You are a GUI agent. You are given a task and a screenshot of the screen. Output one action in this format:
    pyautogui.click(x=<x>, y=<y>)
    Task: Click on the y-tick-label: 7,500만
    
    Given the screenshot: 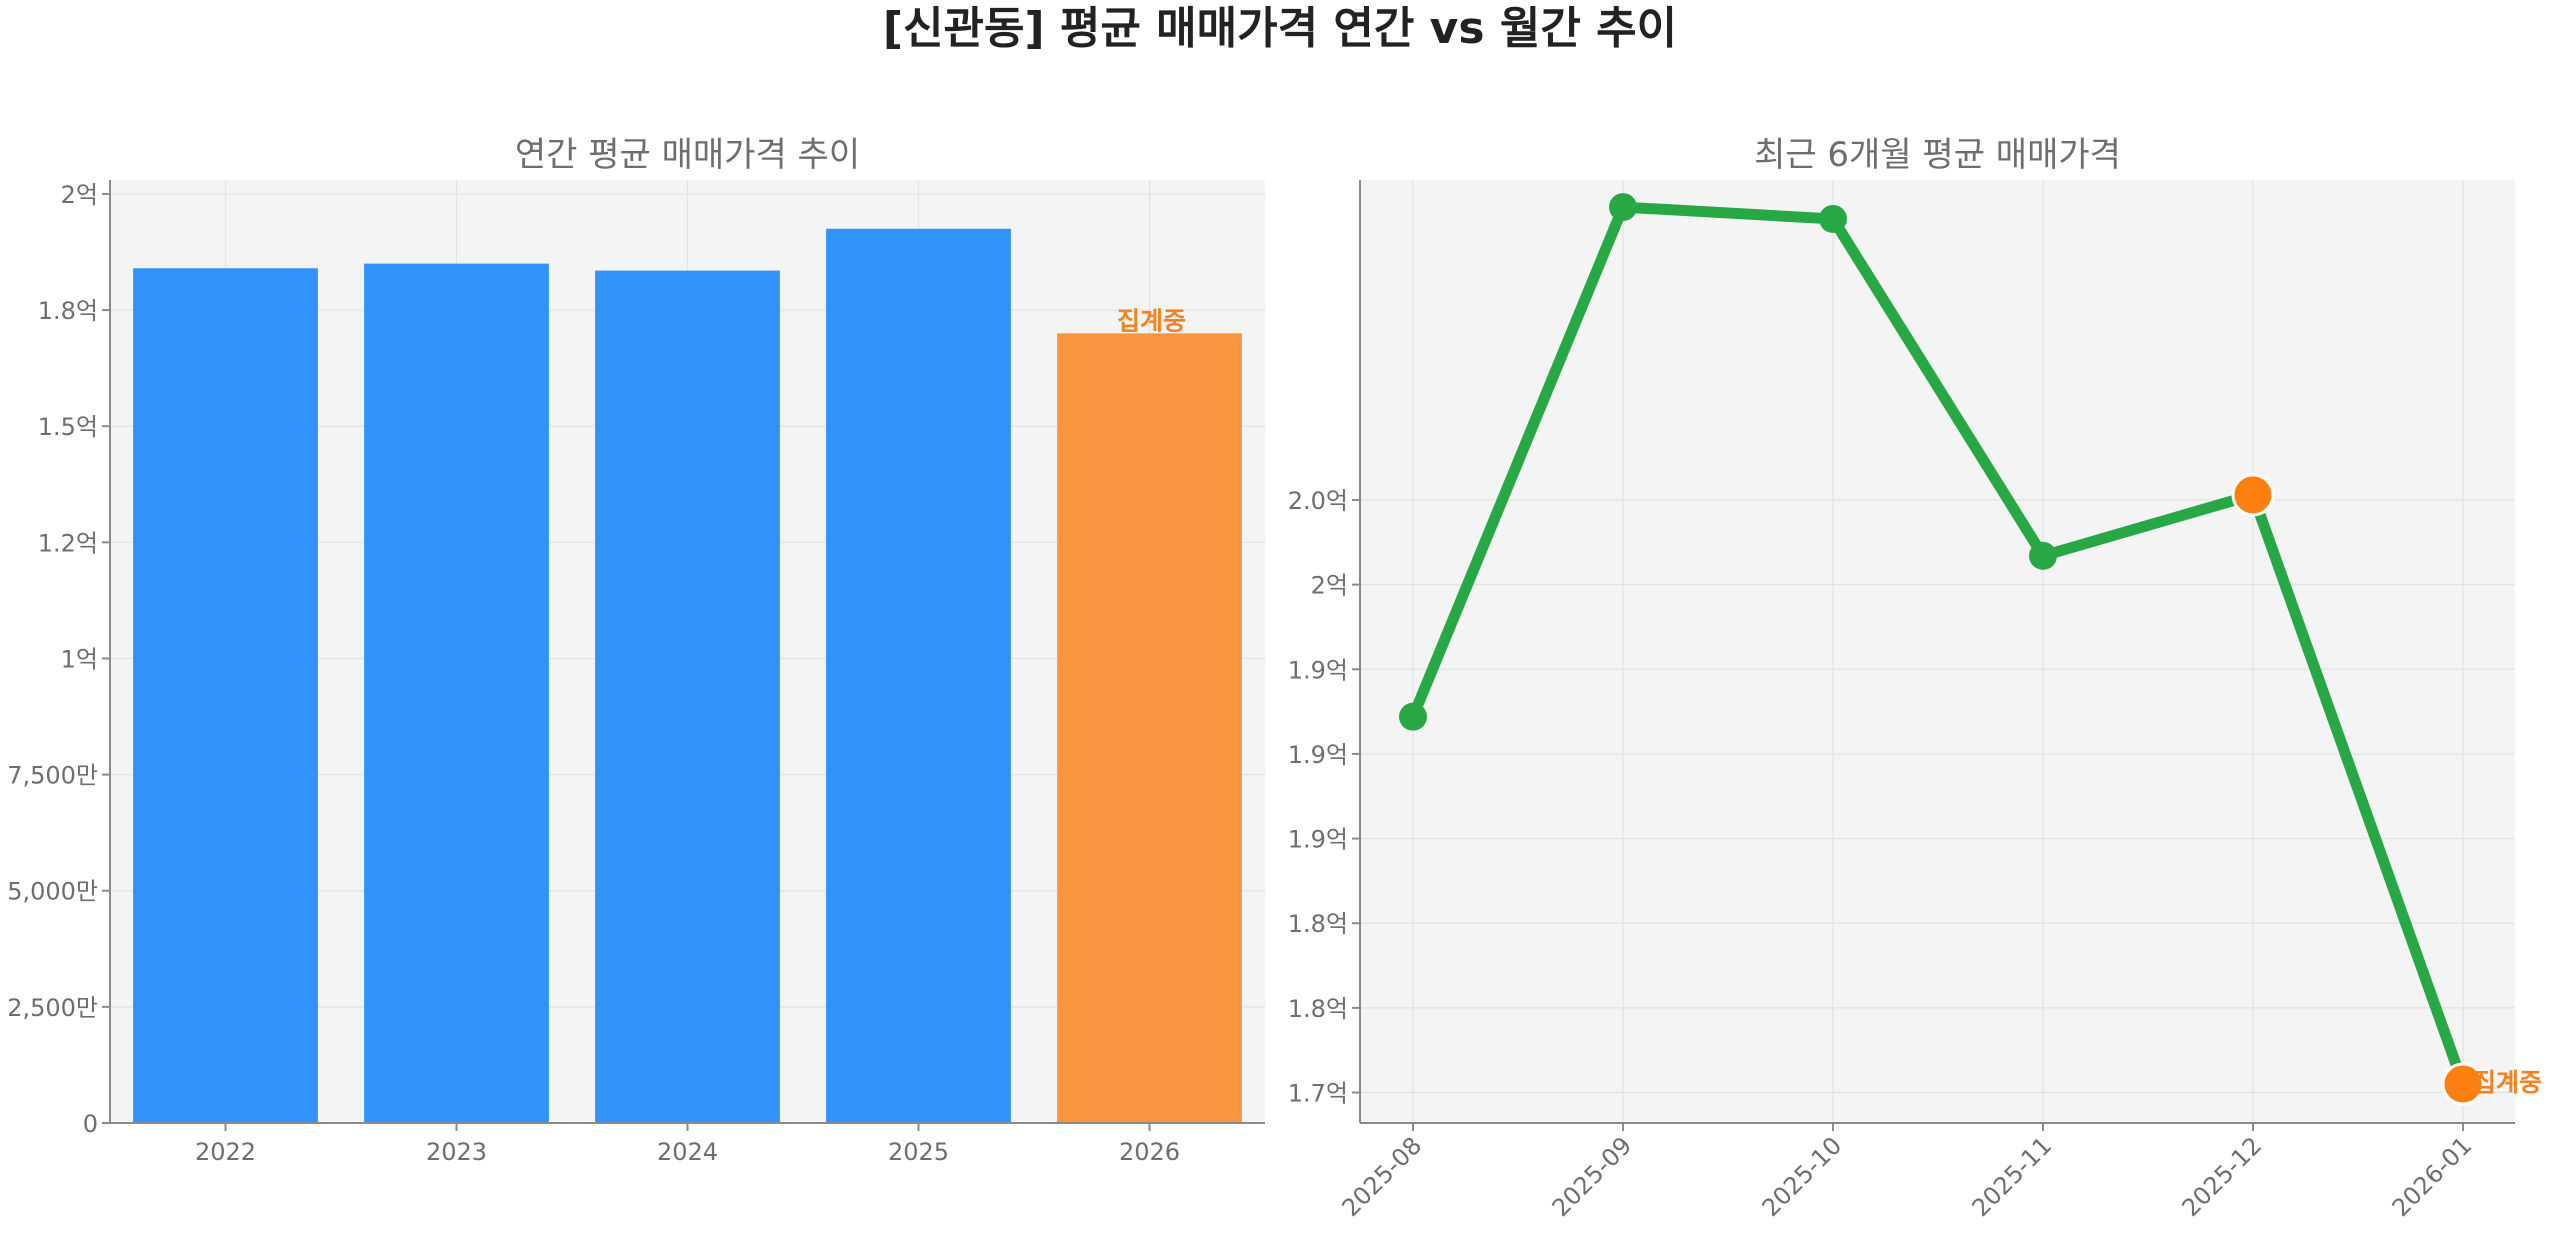 What is the action you would take?
    pyautogui.click(x=52, y=776)
    